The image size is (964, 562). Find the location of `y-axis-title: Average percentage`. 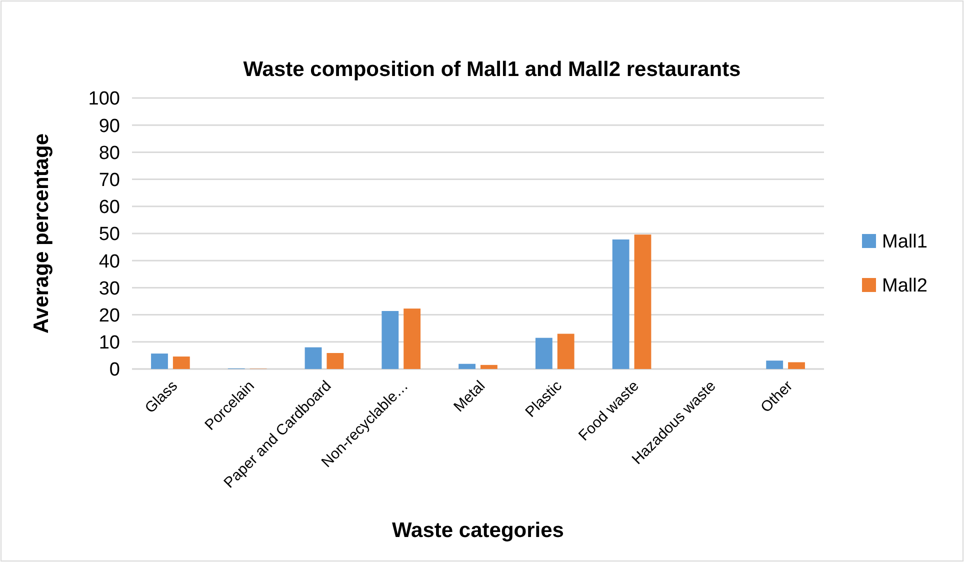

y-axis-title: Average percentage is located at coordinates (41, 234).